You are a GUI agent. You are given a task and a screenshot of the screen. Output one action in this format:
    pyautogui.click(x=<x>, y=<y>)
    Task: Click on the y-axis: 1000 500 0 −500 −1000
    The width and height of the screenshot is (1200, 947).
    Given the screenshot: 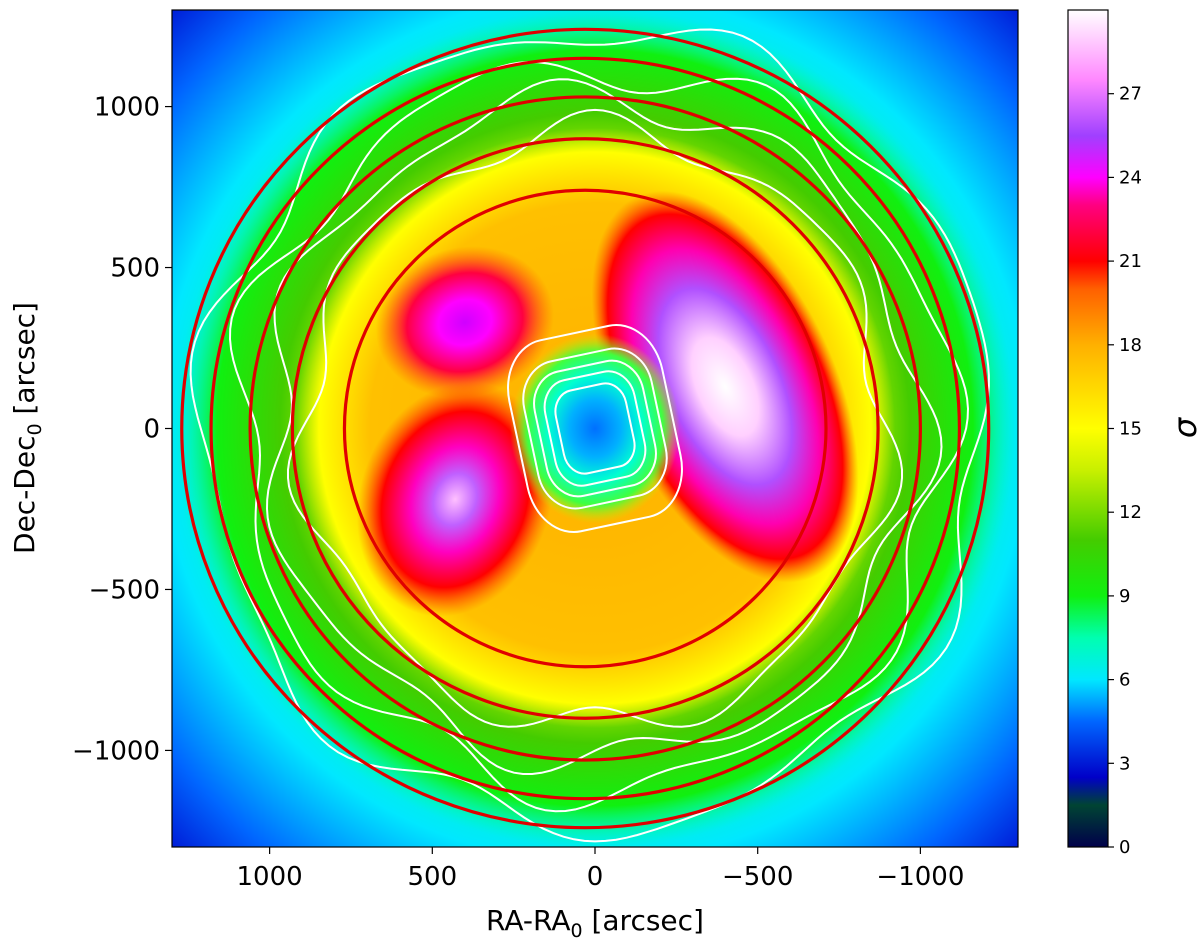 What is the action you would take?
    pyautogui.click(x=122, y=429)
    